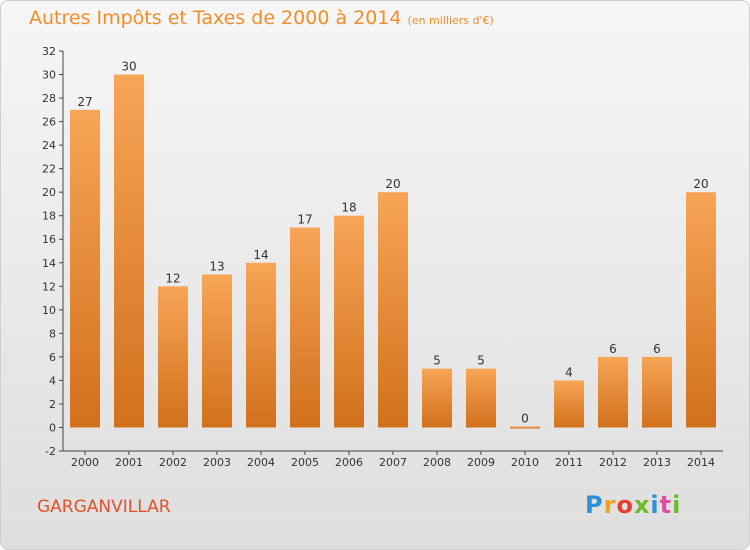 This screenshot has height=550, width=750. What do you see at coordinates (52, 380) in the screenshot?
I see `y-tick-label: 4` at bounding box center [52, 380].